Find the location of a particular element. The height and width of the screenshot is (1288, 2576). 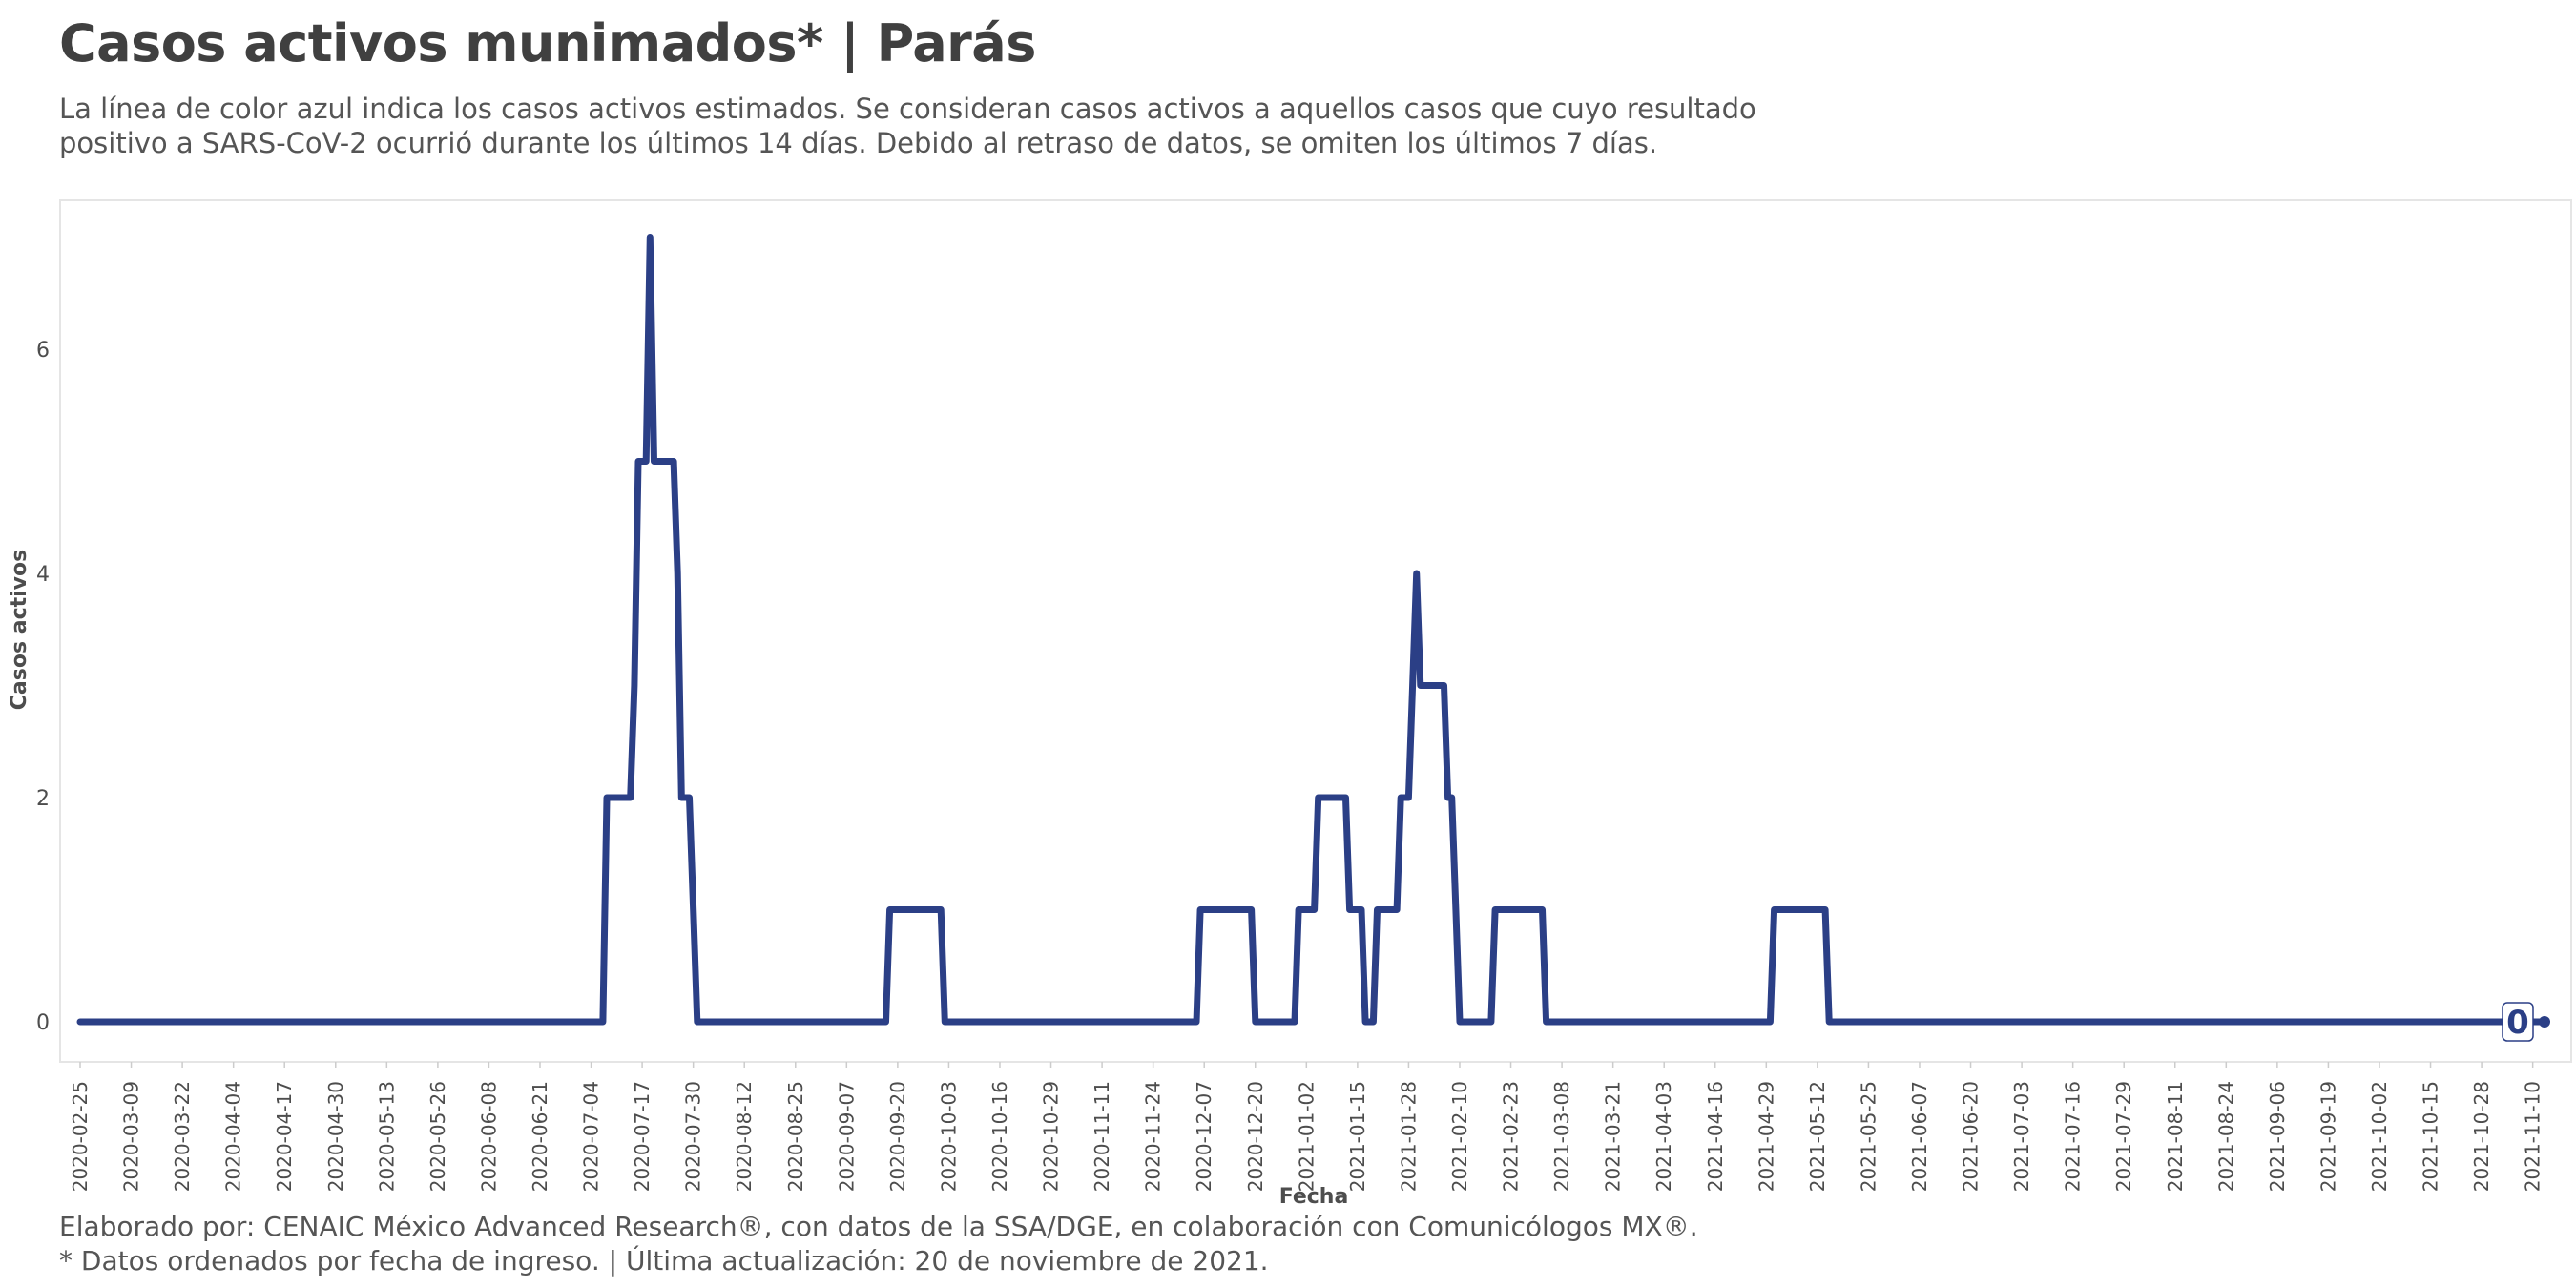

x-tick-label: 2020-07-04 is located at coordinates (591, 1136).